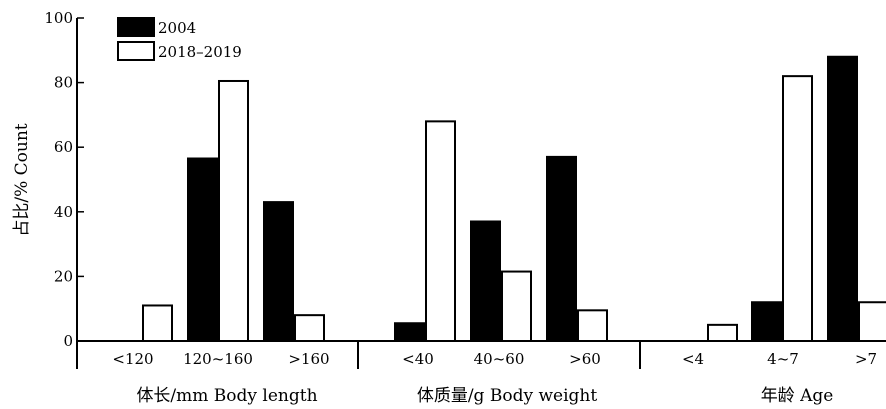  What do you see at coordinates (63, 147) in the screenshot?
I see `y-tick-label: 60` at bounding box center [63, 147].